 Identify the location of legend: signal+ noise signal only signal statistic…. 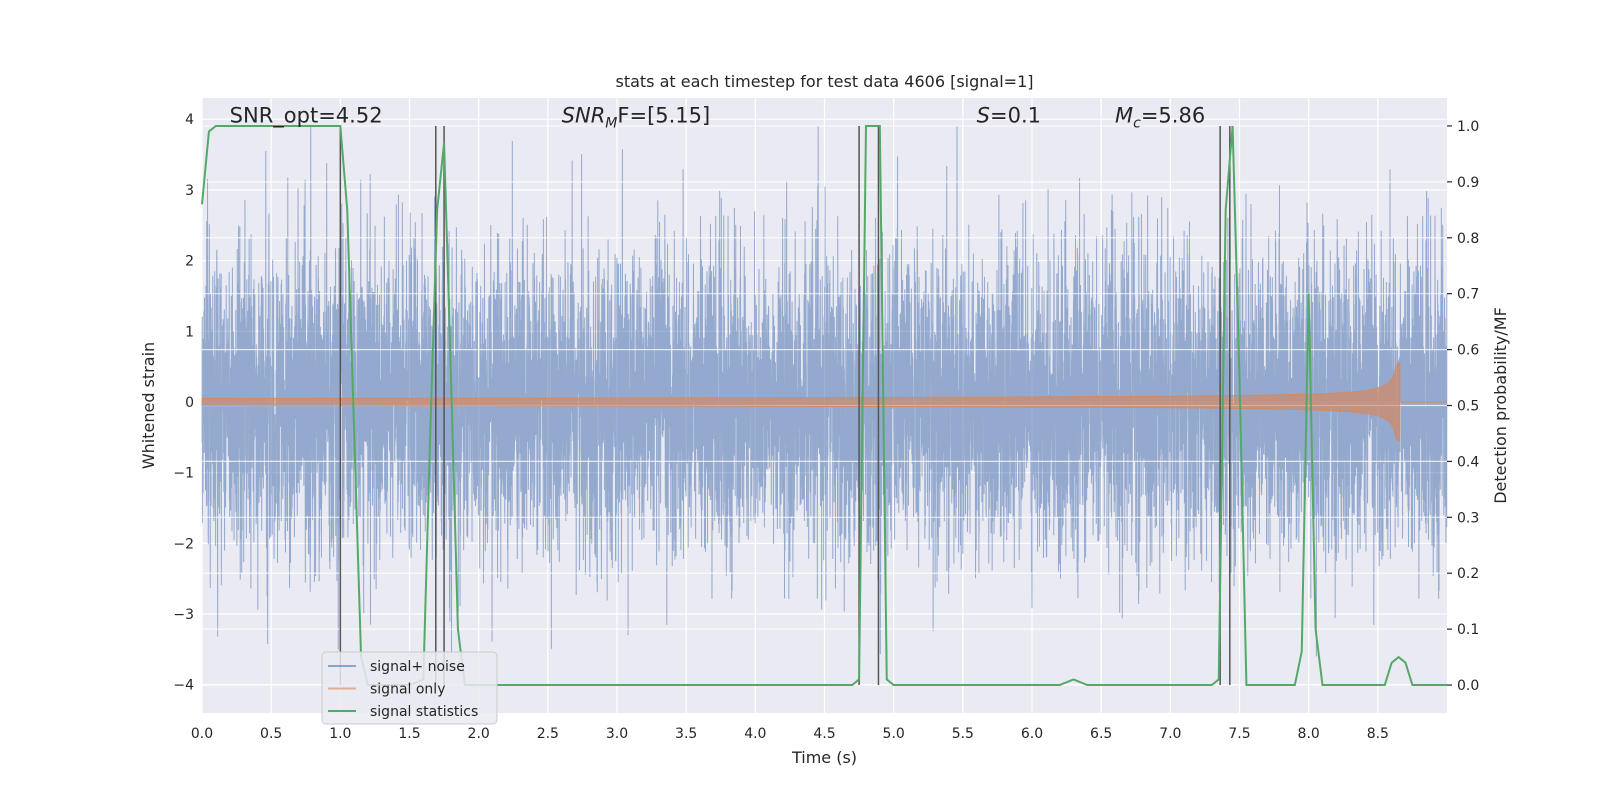
(409, 688).